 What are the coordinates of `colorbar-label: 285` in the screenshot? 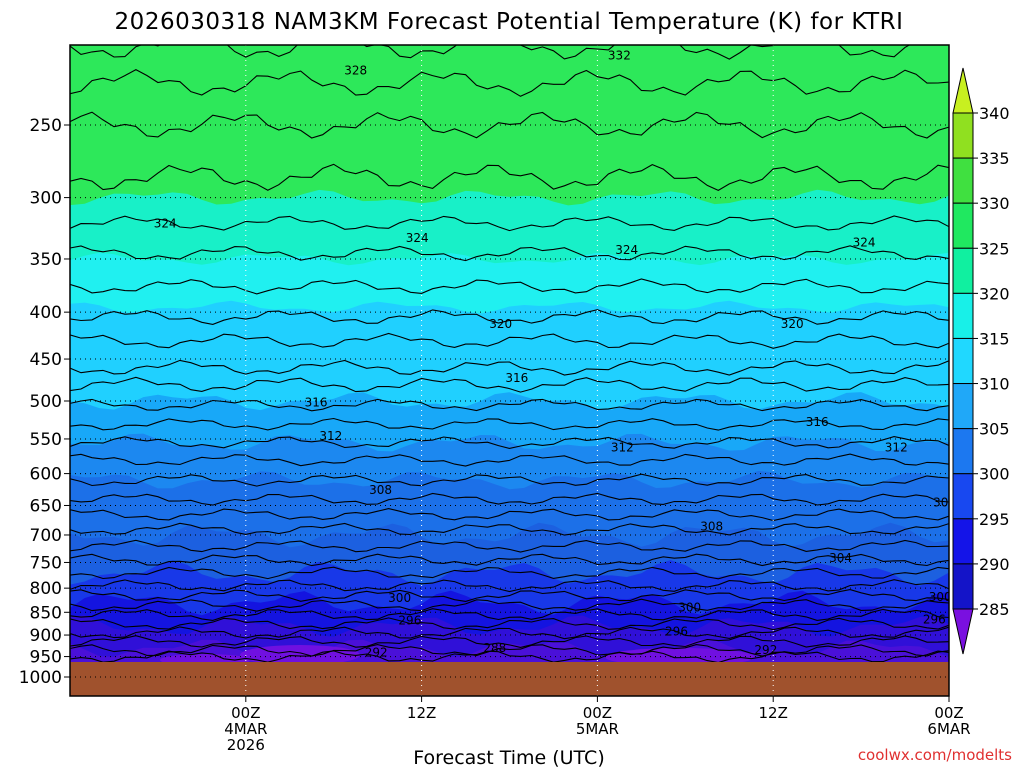 It's located at (994, 609).